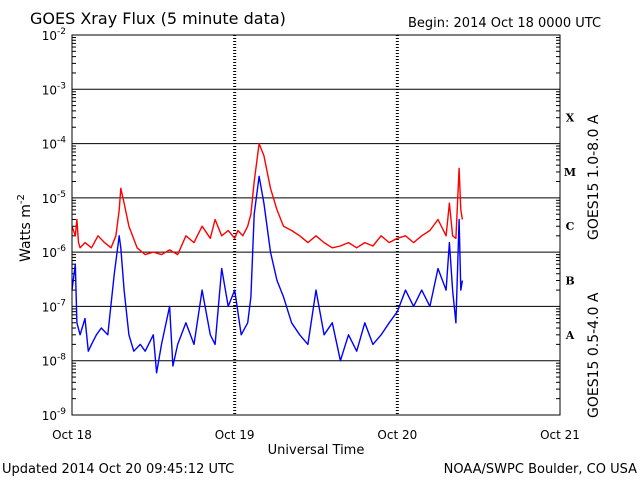 The width and height of the screenshot is (640, 480). I want to click on x-tick-label: Oct 19, so click(235, 435).